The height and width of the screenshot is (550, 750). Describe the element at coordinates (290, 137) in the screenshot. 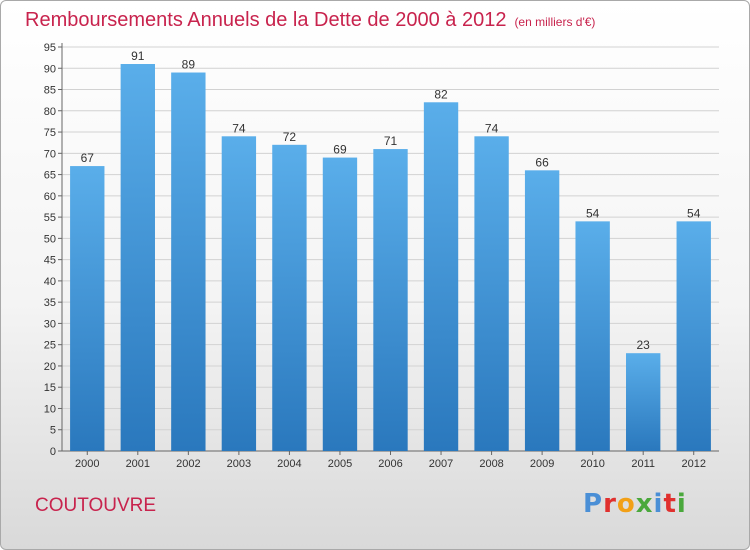

I see `data-label-2004: 72` at that location.